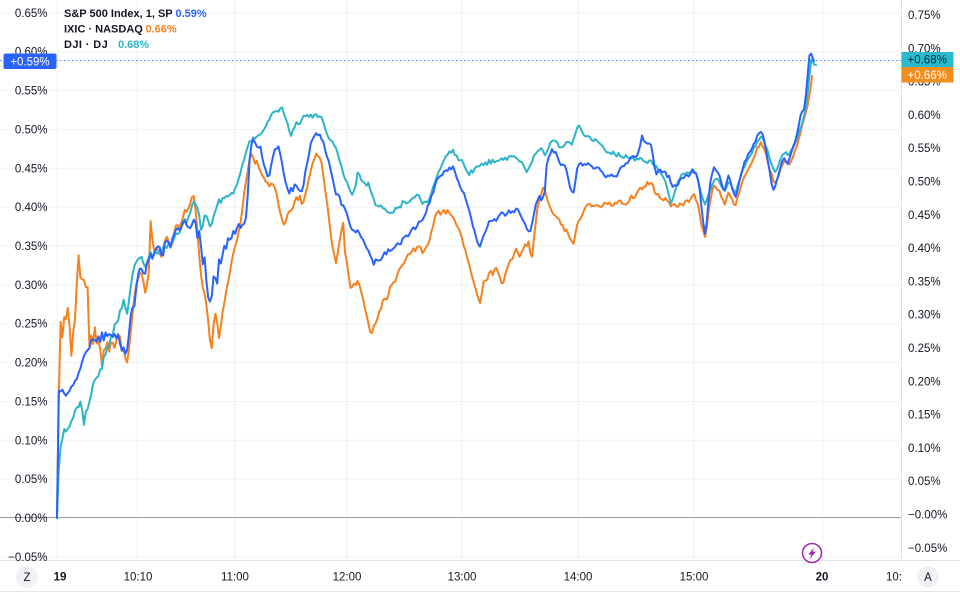 The width and height of the screenshot is (960, 593). Describe the element at coordinates (924, 116) in the screenshot. I see `svg-text: 0.60%` at that location.